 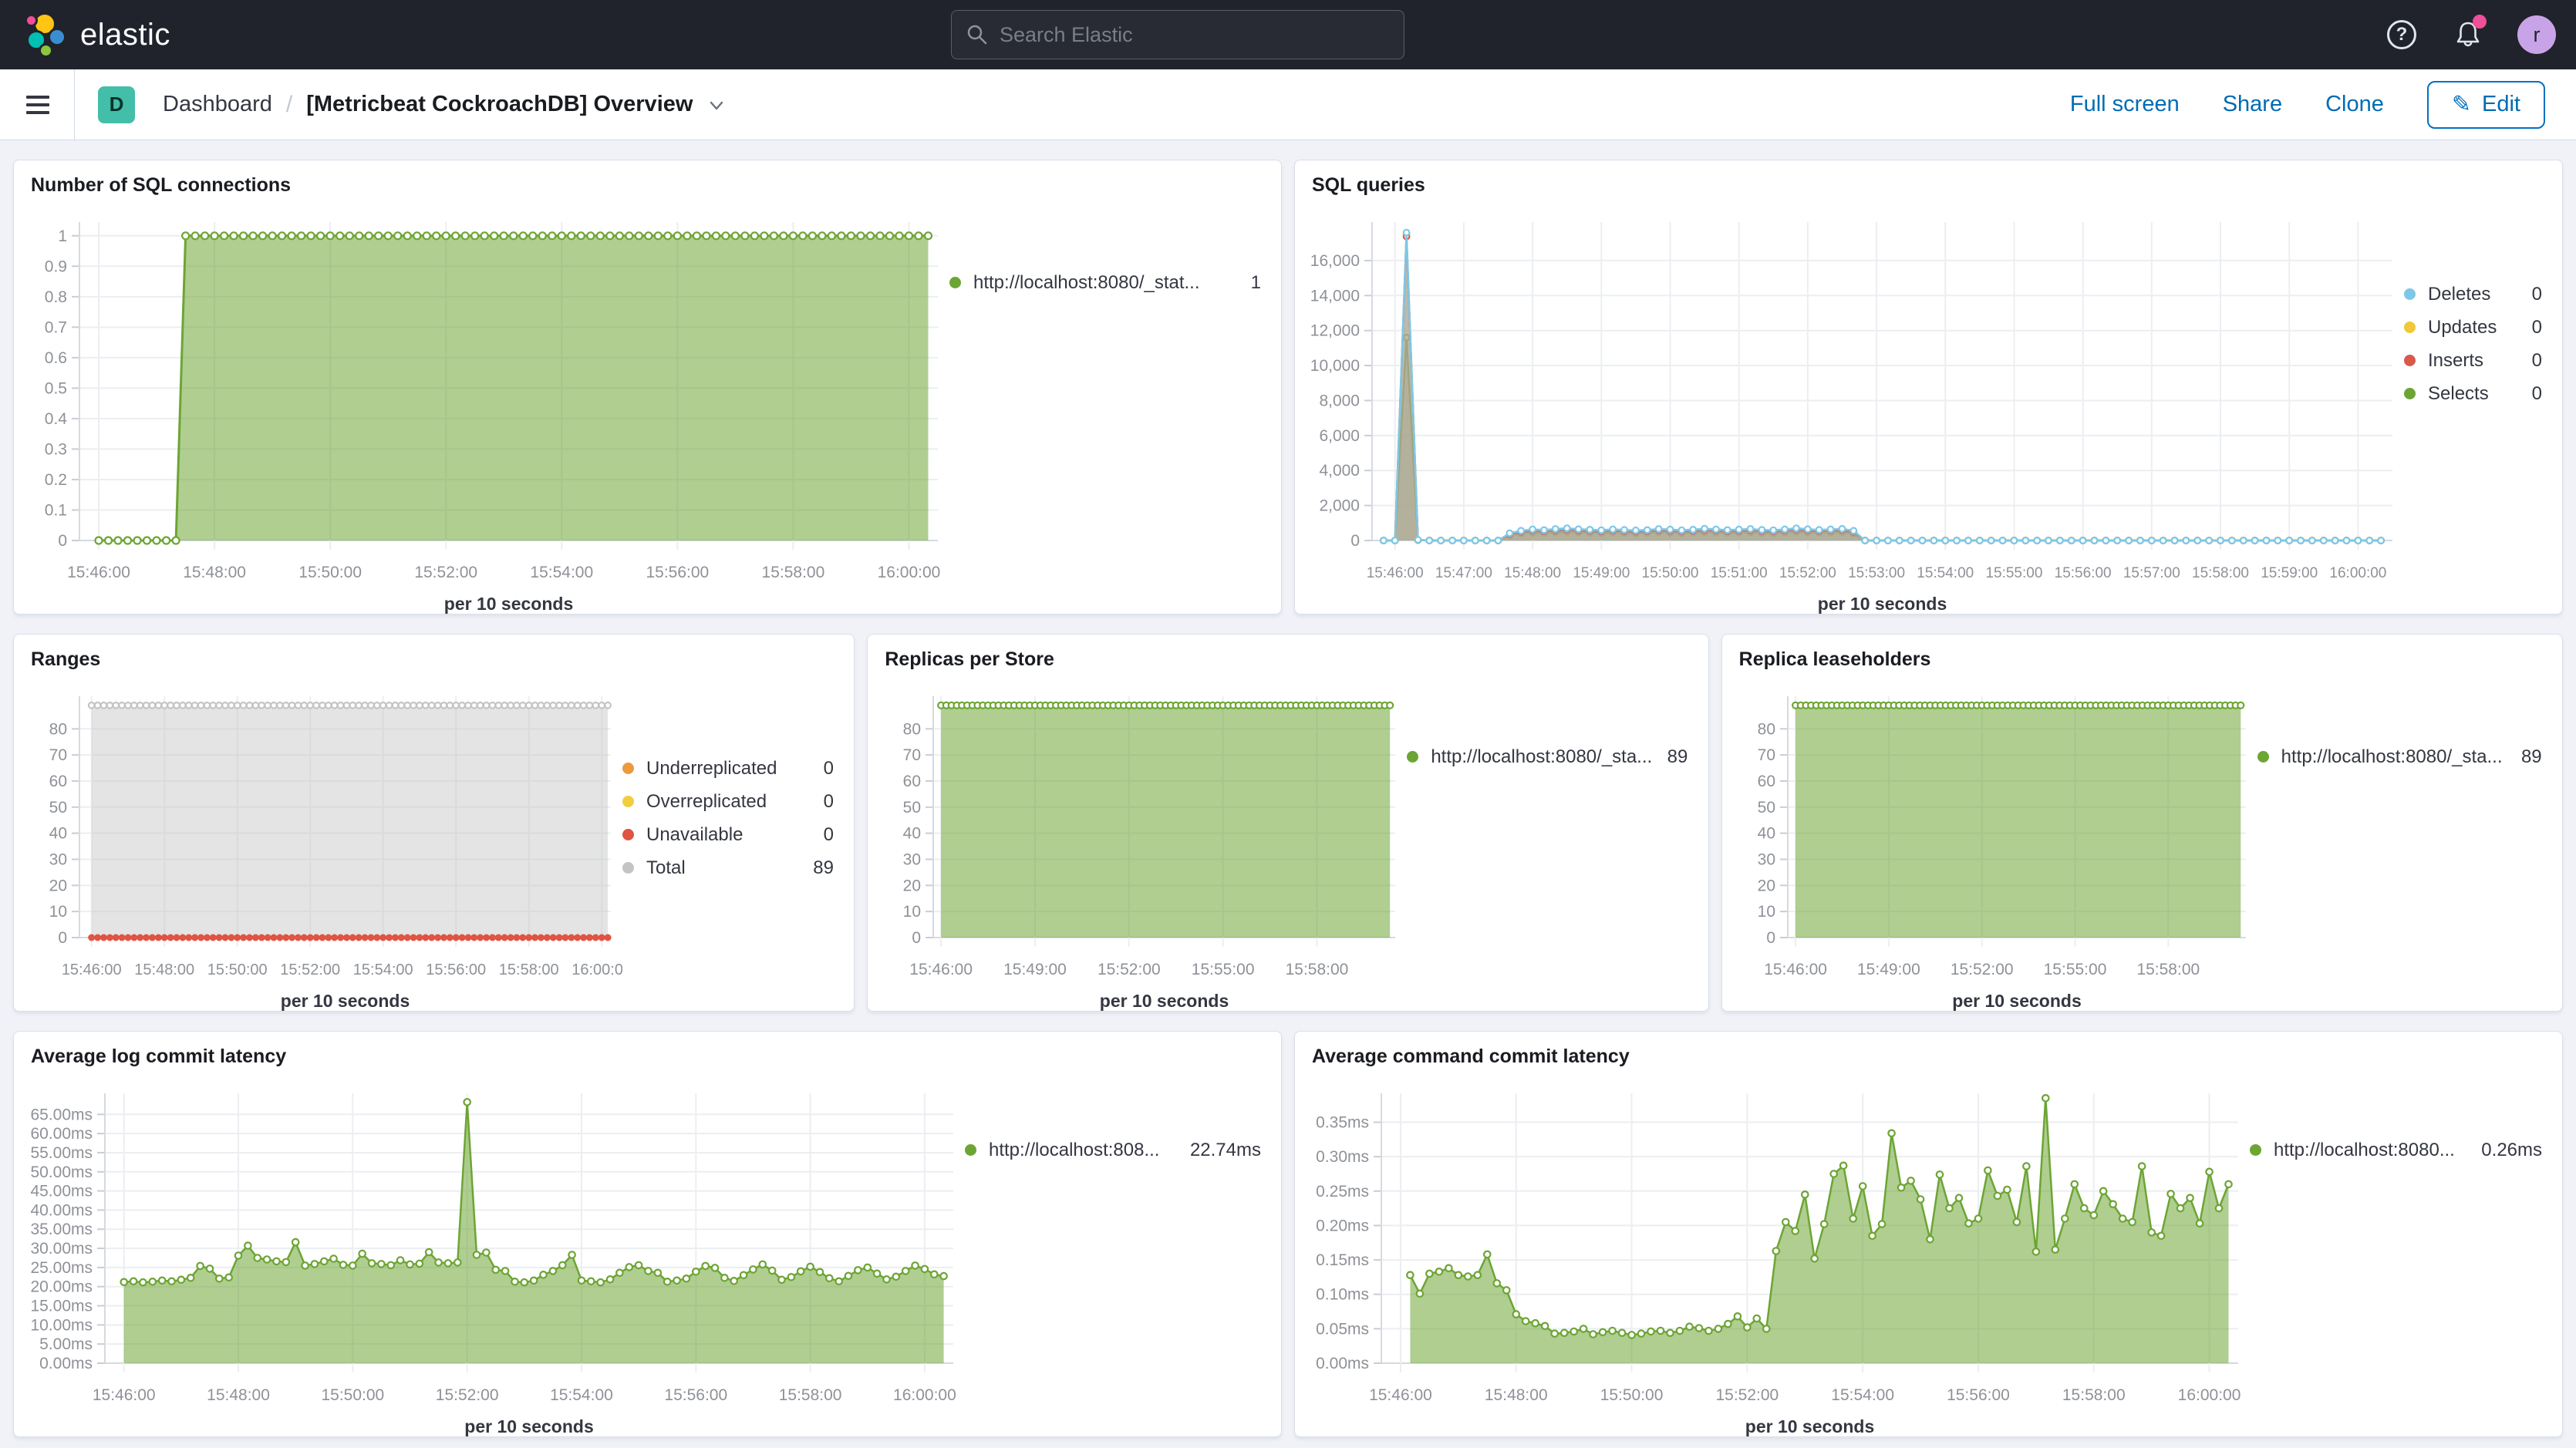 What do you see at coordinates (1339, 436) in the screenshot?
I see `svg-text: 6,000` at bounding box center [1339, 436].